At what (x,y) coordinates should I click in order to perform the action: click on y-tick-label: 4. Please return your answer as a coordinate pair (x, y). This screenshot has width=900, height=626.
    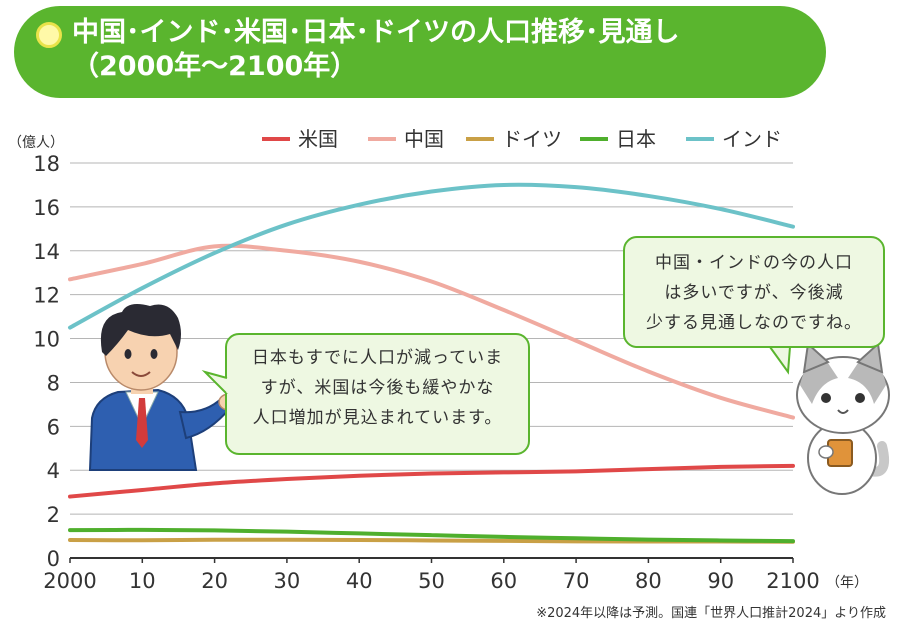
    Looking at the image, I should click on (53, 471).